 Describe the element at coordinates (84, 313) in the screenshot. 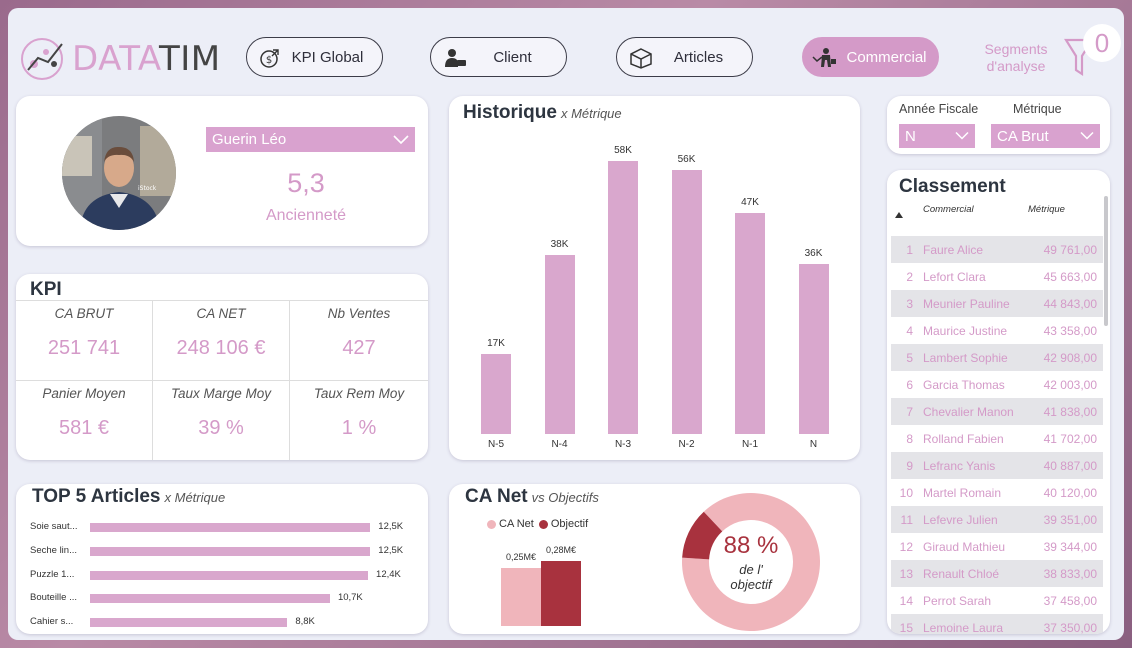

I see `kpi-label: CA BRUT` at that location.